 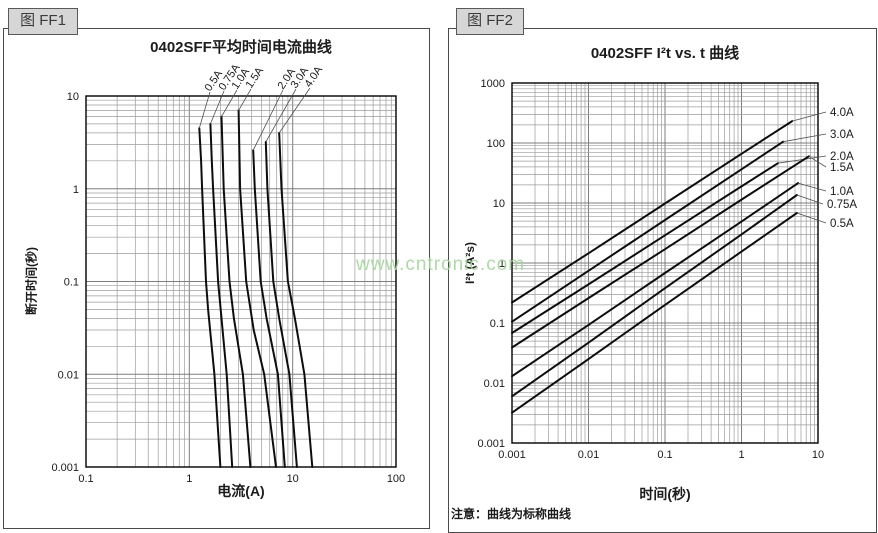 What do you see at coordinates (43, 21) in the screenshot?
I see `figure-tab-ff1: 图 FF1` at bounding box center [43, 21].